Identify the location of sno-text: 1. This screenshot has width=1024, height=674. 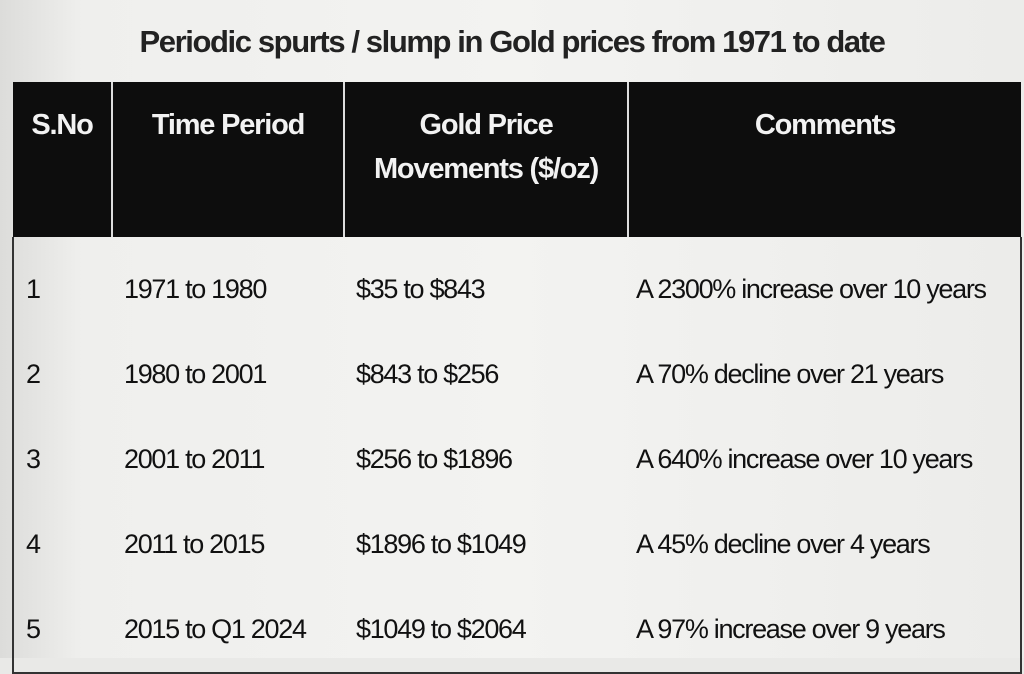
(33, 289).